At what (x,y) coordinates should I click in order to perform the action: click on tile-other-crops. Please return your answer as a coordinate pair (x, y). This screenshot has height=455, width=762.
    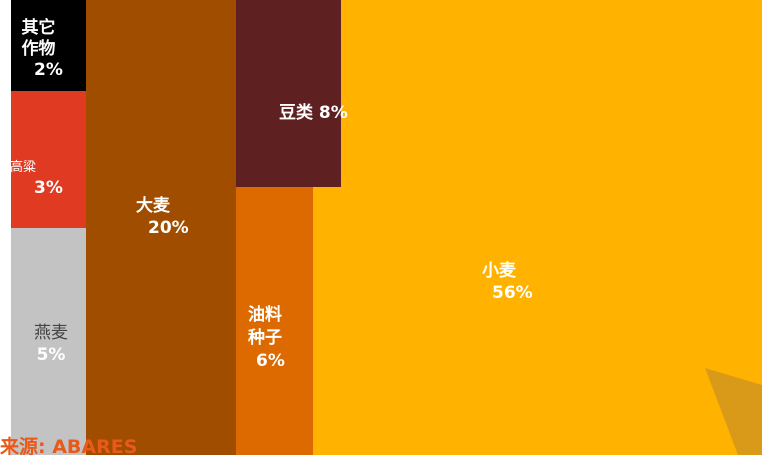
    Looking at the image, I should click on (49, 45).